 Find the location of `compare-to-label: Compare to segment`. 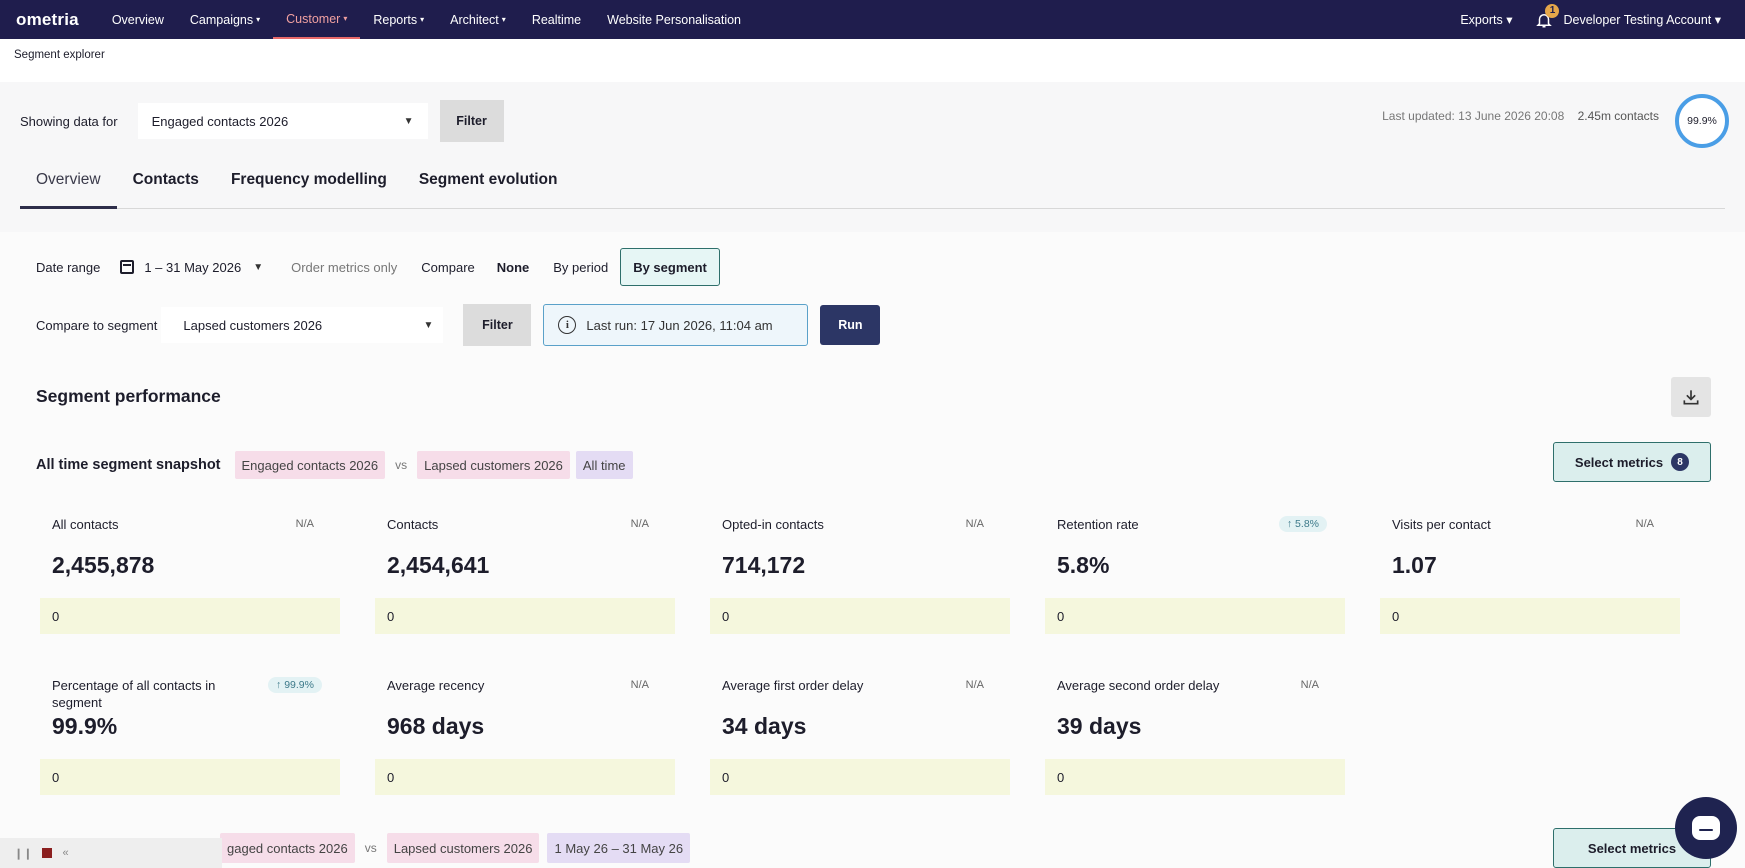

compare-to-label: Compare to segment is located at coordinates (97, 325).